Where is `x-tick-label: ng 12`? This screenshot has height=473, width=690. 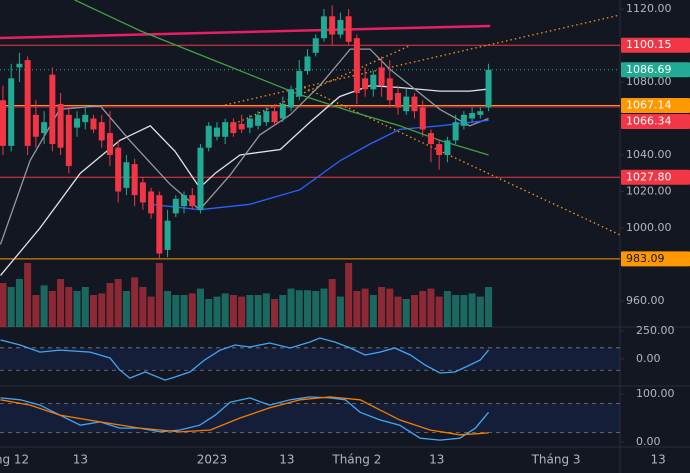
x-tick-label: ng 12 is located at coordinates (14, 460).